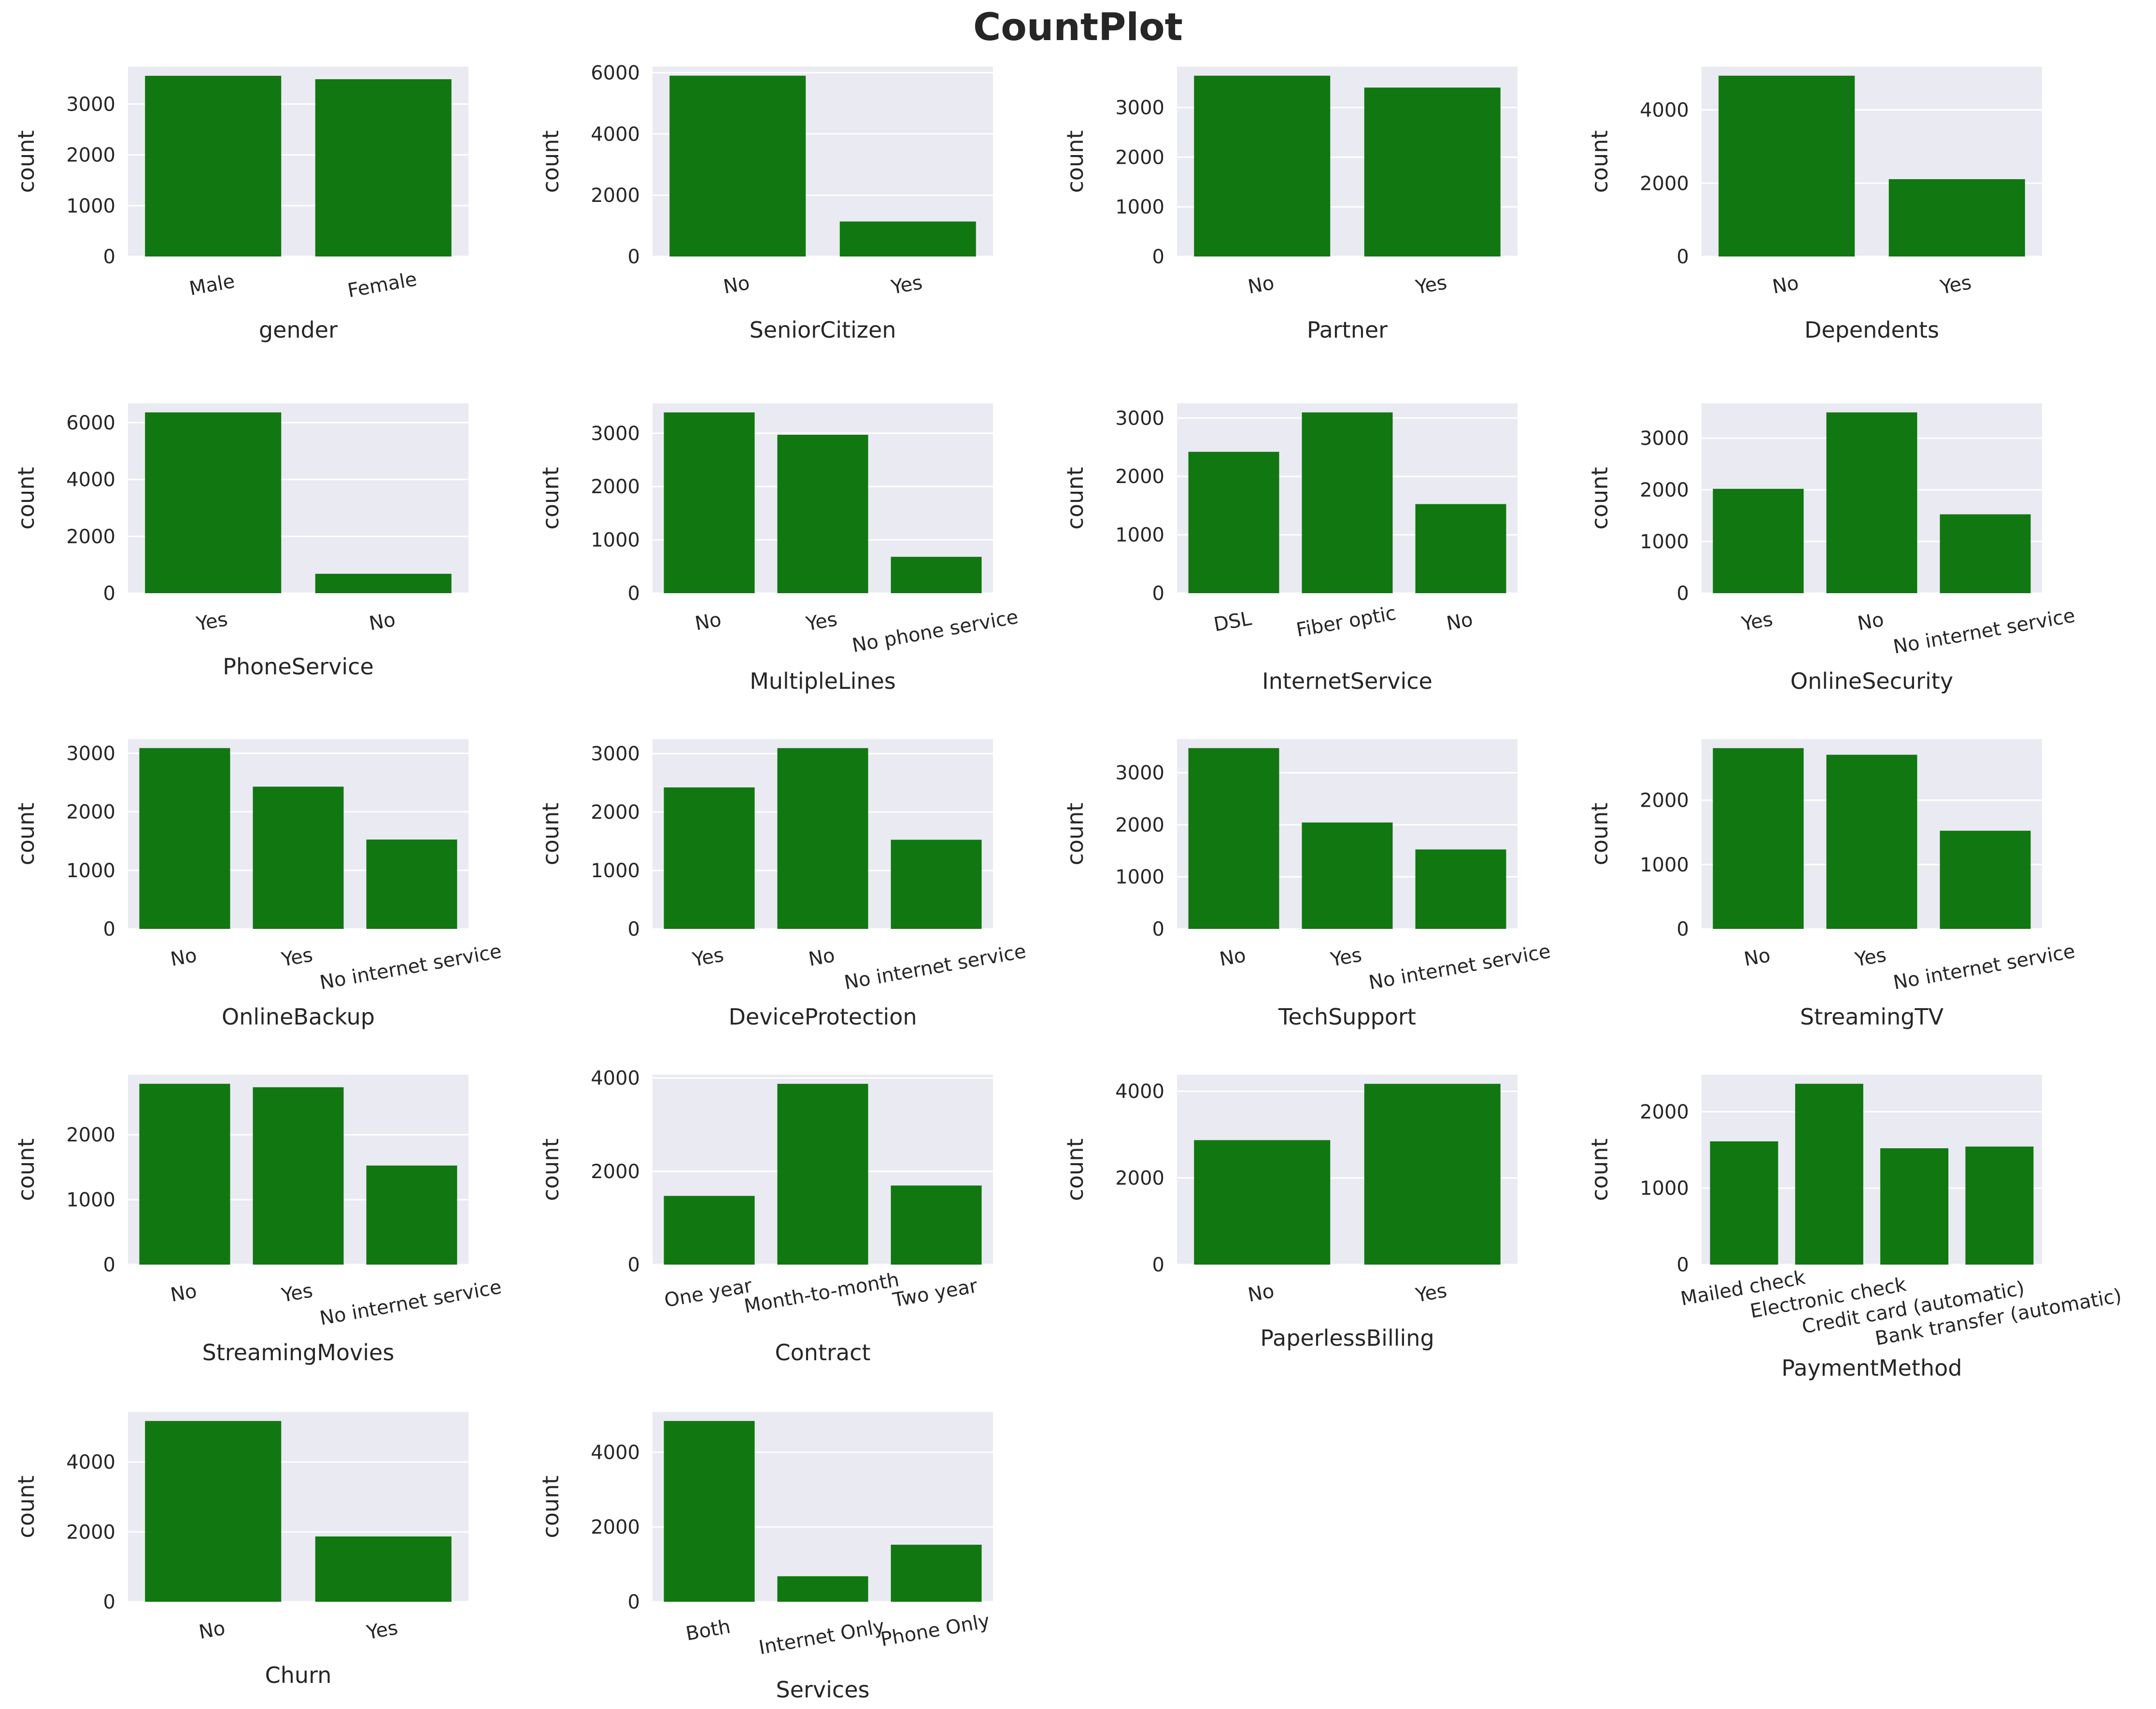 The height and width of the screenshot is (1709, 2156). What do you see at coordinates (298, 1017) in the screenshot?
I see `x-axis-label: OnlineBackup` at bounding box center [298, 1017].